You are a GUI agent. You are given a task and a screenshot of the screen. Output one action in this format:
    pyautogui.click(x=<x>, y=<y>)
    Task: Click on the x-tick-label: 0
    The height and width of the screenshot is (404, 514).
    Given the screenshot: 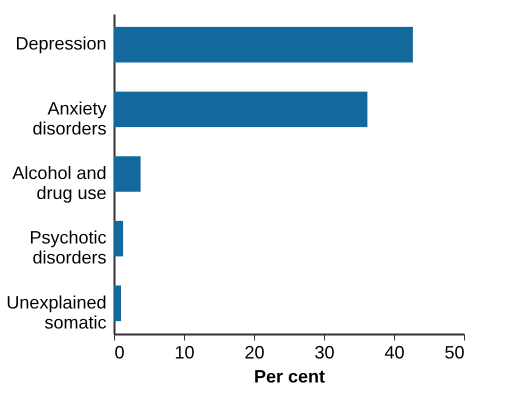 What is the action you would take?
    pyautogui.click(x=119, y=352)
    